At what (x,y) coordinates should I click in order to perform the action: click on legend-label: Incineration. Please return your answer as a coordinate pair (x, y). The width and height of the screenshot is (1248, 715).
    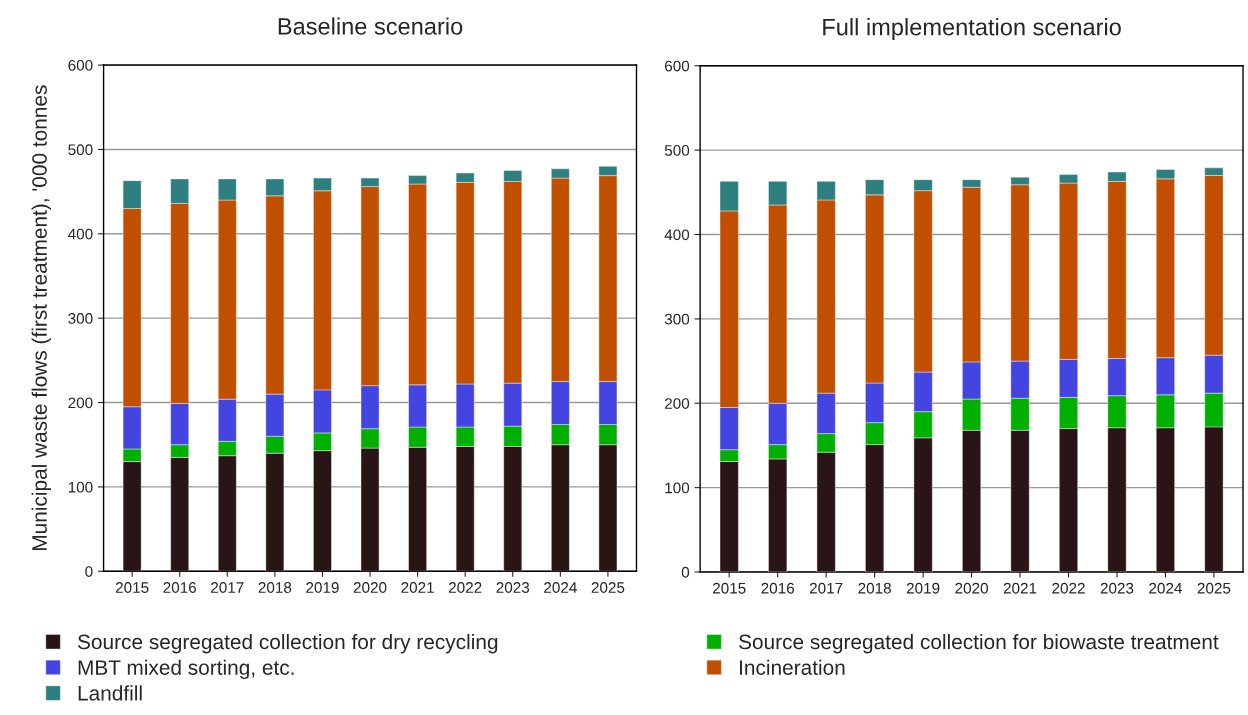
    Looking at the image, I should click on (792, 667).